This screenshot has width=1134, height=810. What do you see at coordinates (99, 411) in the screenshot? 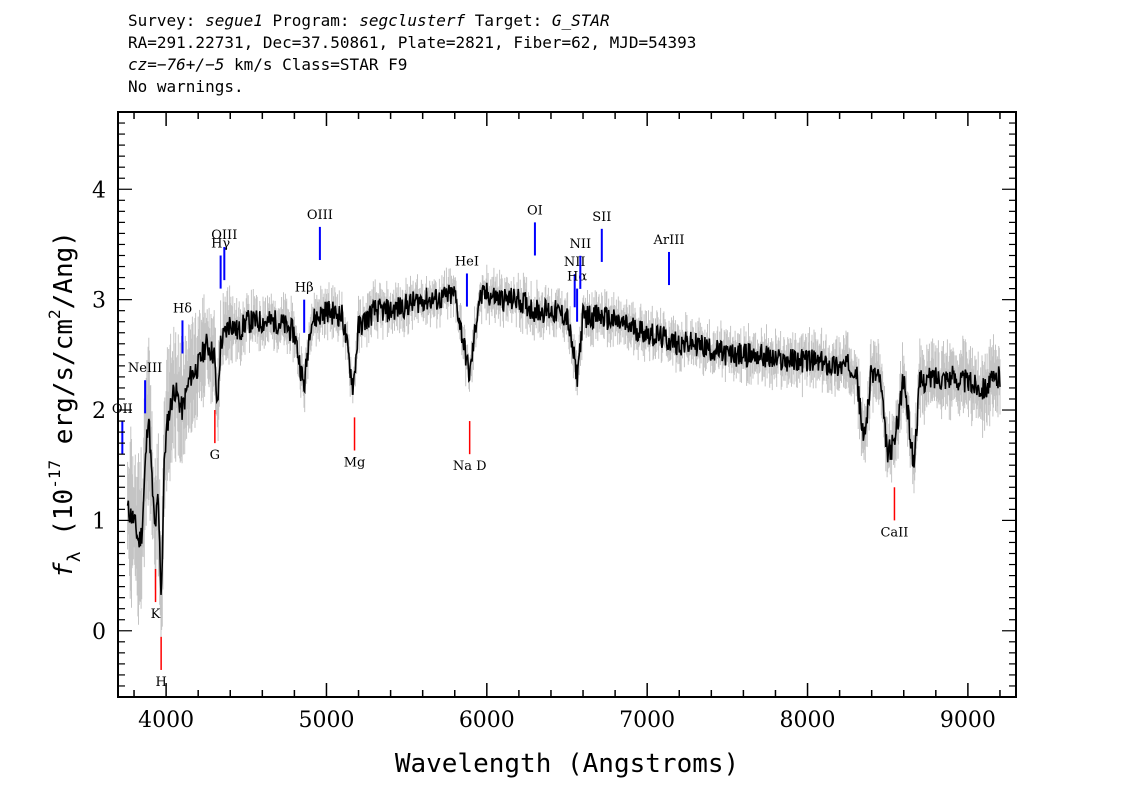
I see `y-tick-label: 2` at bounding box center [99, 411].